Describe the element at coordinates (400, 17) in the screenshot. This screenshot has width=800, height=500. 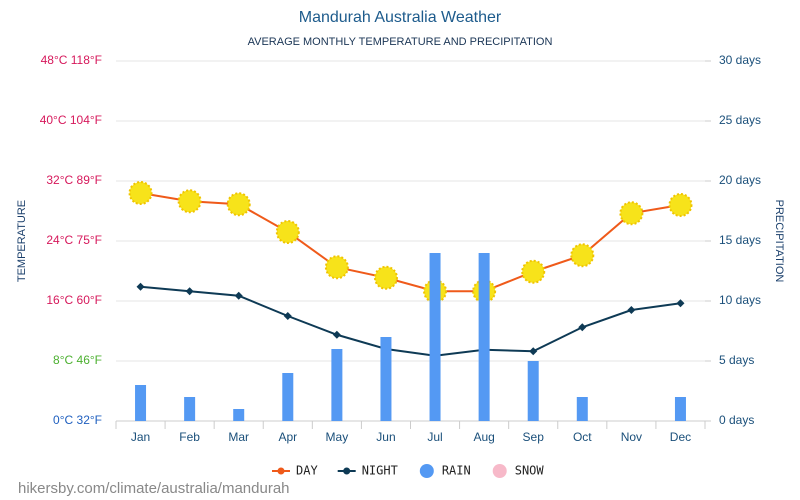
I see `chart-title: Mandurah Australia Weather` at that location.